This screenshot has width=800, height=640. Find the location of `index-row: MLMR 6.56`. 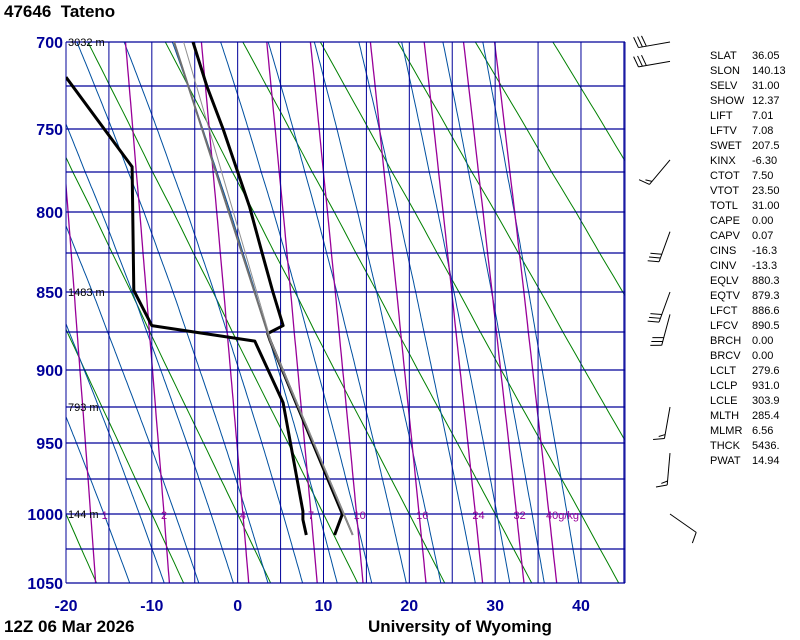

index-row: MLMR 6.56 is located at coordinates (741, 431).